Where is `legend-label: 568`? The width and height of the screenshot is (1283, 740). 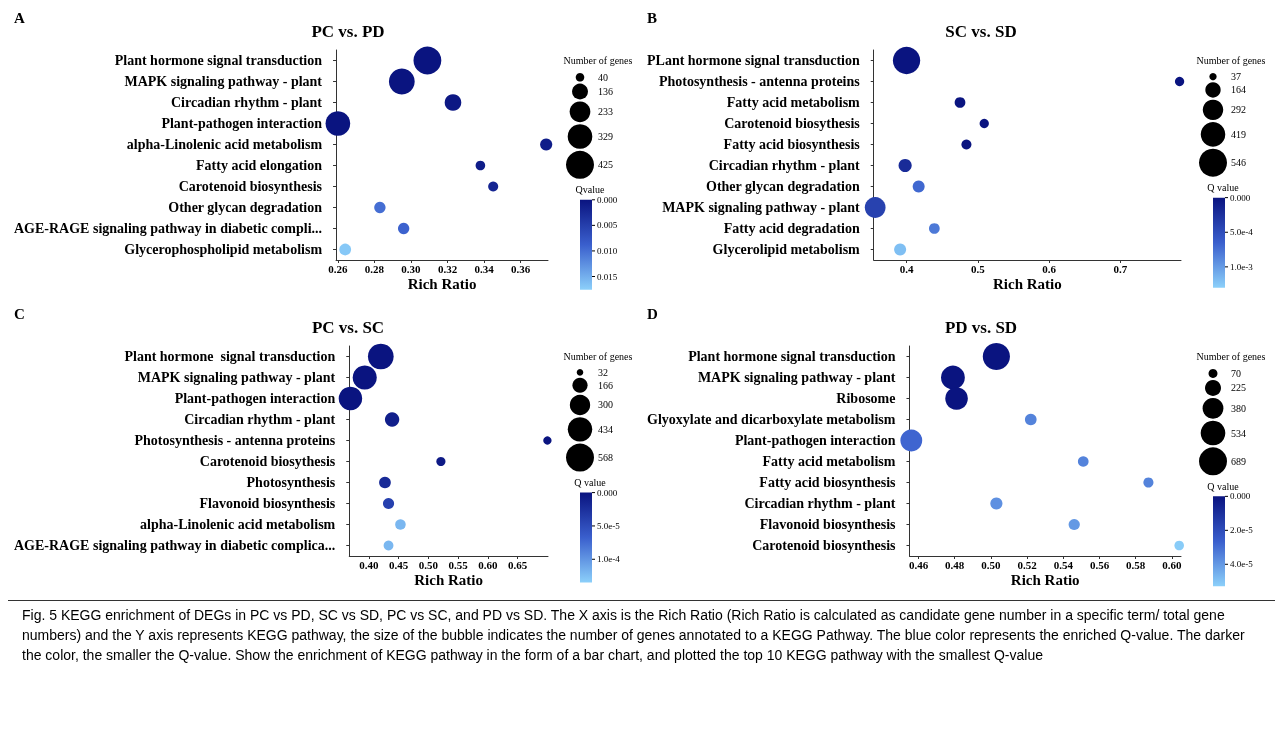 legend-label: 568 is located at coordinates (605, 458).